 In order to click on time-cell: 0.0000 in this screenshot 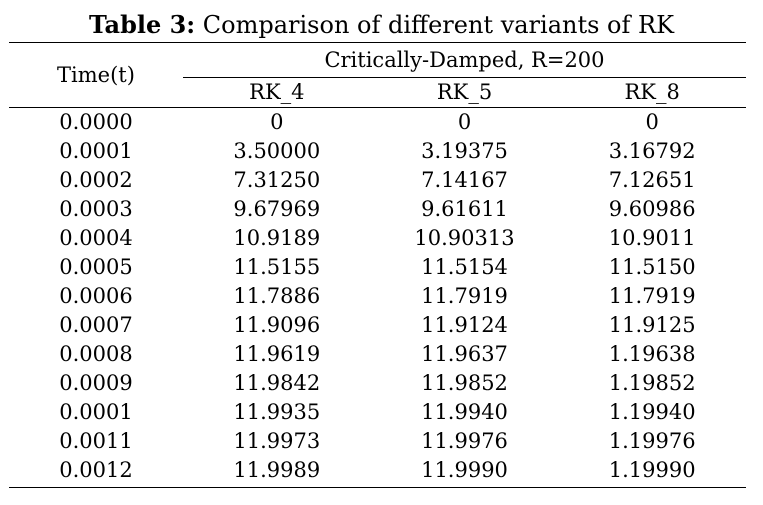, I will do `click(96, 122)`.